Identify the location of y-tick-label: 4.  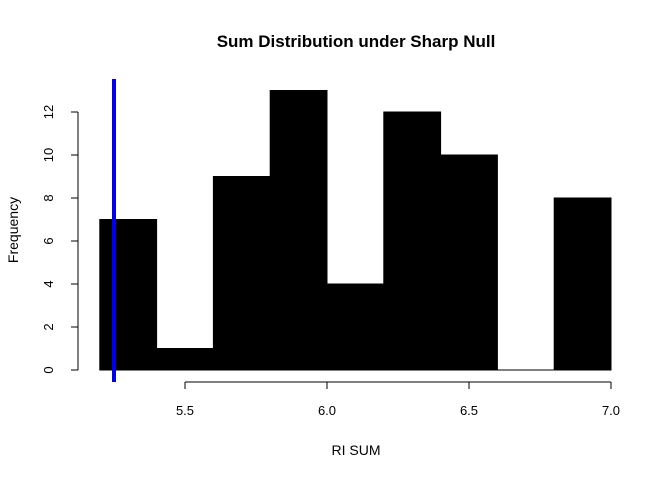
(48, 283).